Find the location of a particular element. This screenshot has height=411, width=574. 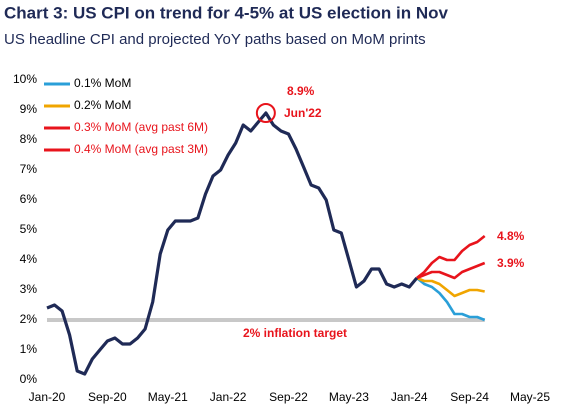

y-tick-label: 2% is located at coordinates (29, 319).